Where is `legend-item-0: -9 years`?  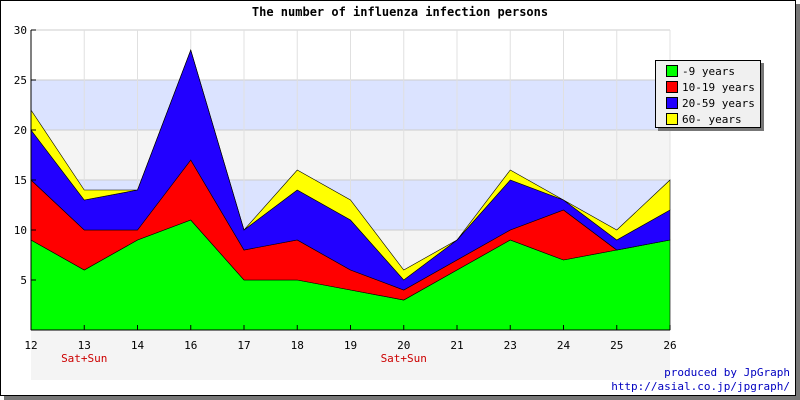 legend-item-0: -9 years is located at coordinates (700, 72).